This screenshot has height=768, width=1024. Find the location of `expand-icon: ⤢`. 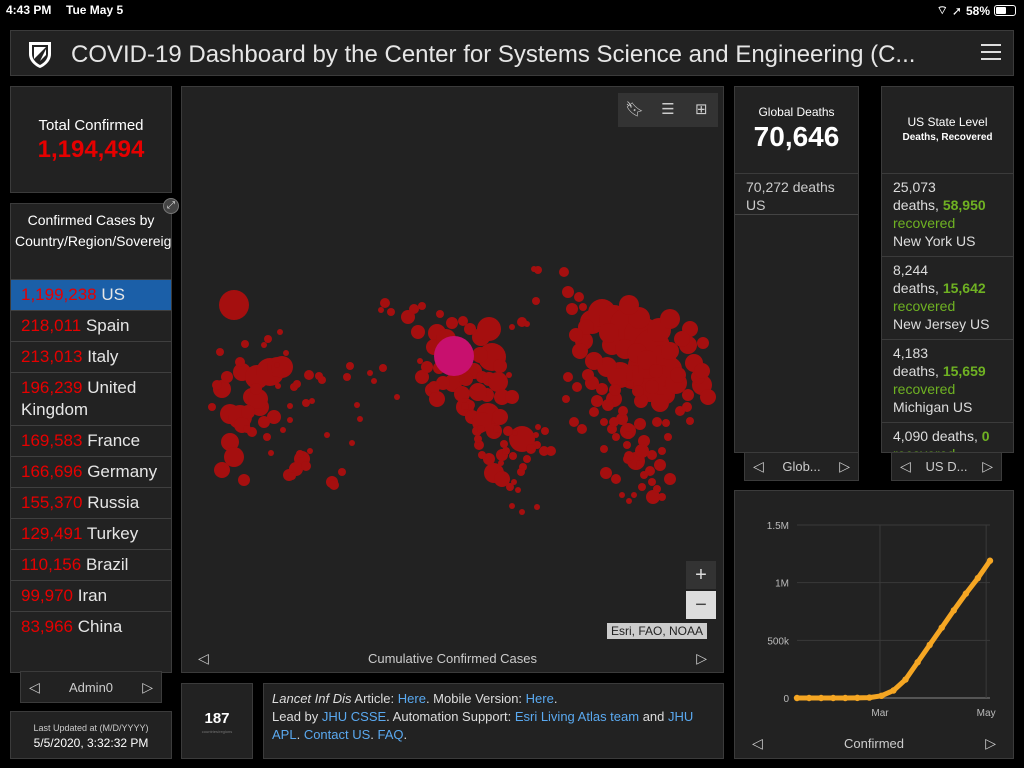

expand-icon: ⤢ is located at coordinates (171, 206).